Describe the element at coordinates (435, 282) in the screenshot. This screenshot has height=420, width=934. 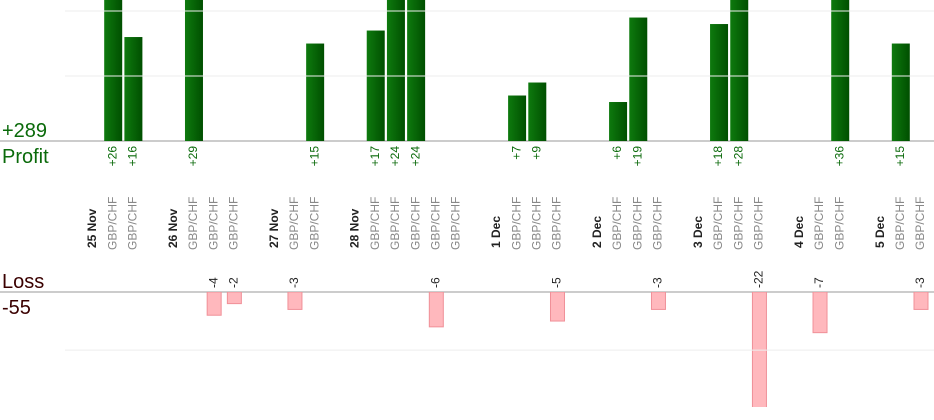
I see `loss-label: -6` at that location.